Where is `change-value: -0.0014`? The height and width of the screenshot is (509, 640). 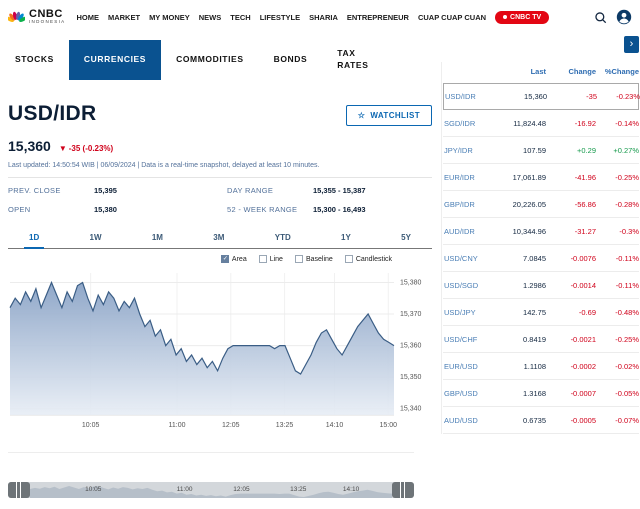
change-value: -0.0014 is located at coordinates (583, 285).